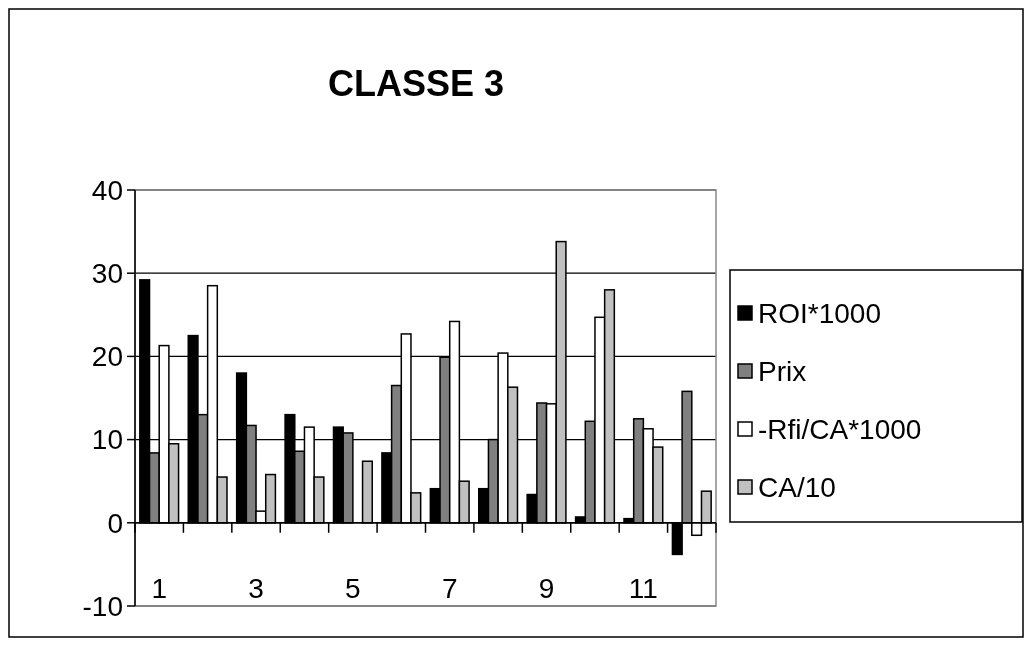  What do you see at coordinates (416, 83) in the screenshot?
I see `chart-title: CLASSE 3` at bounding box center [416, 83].